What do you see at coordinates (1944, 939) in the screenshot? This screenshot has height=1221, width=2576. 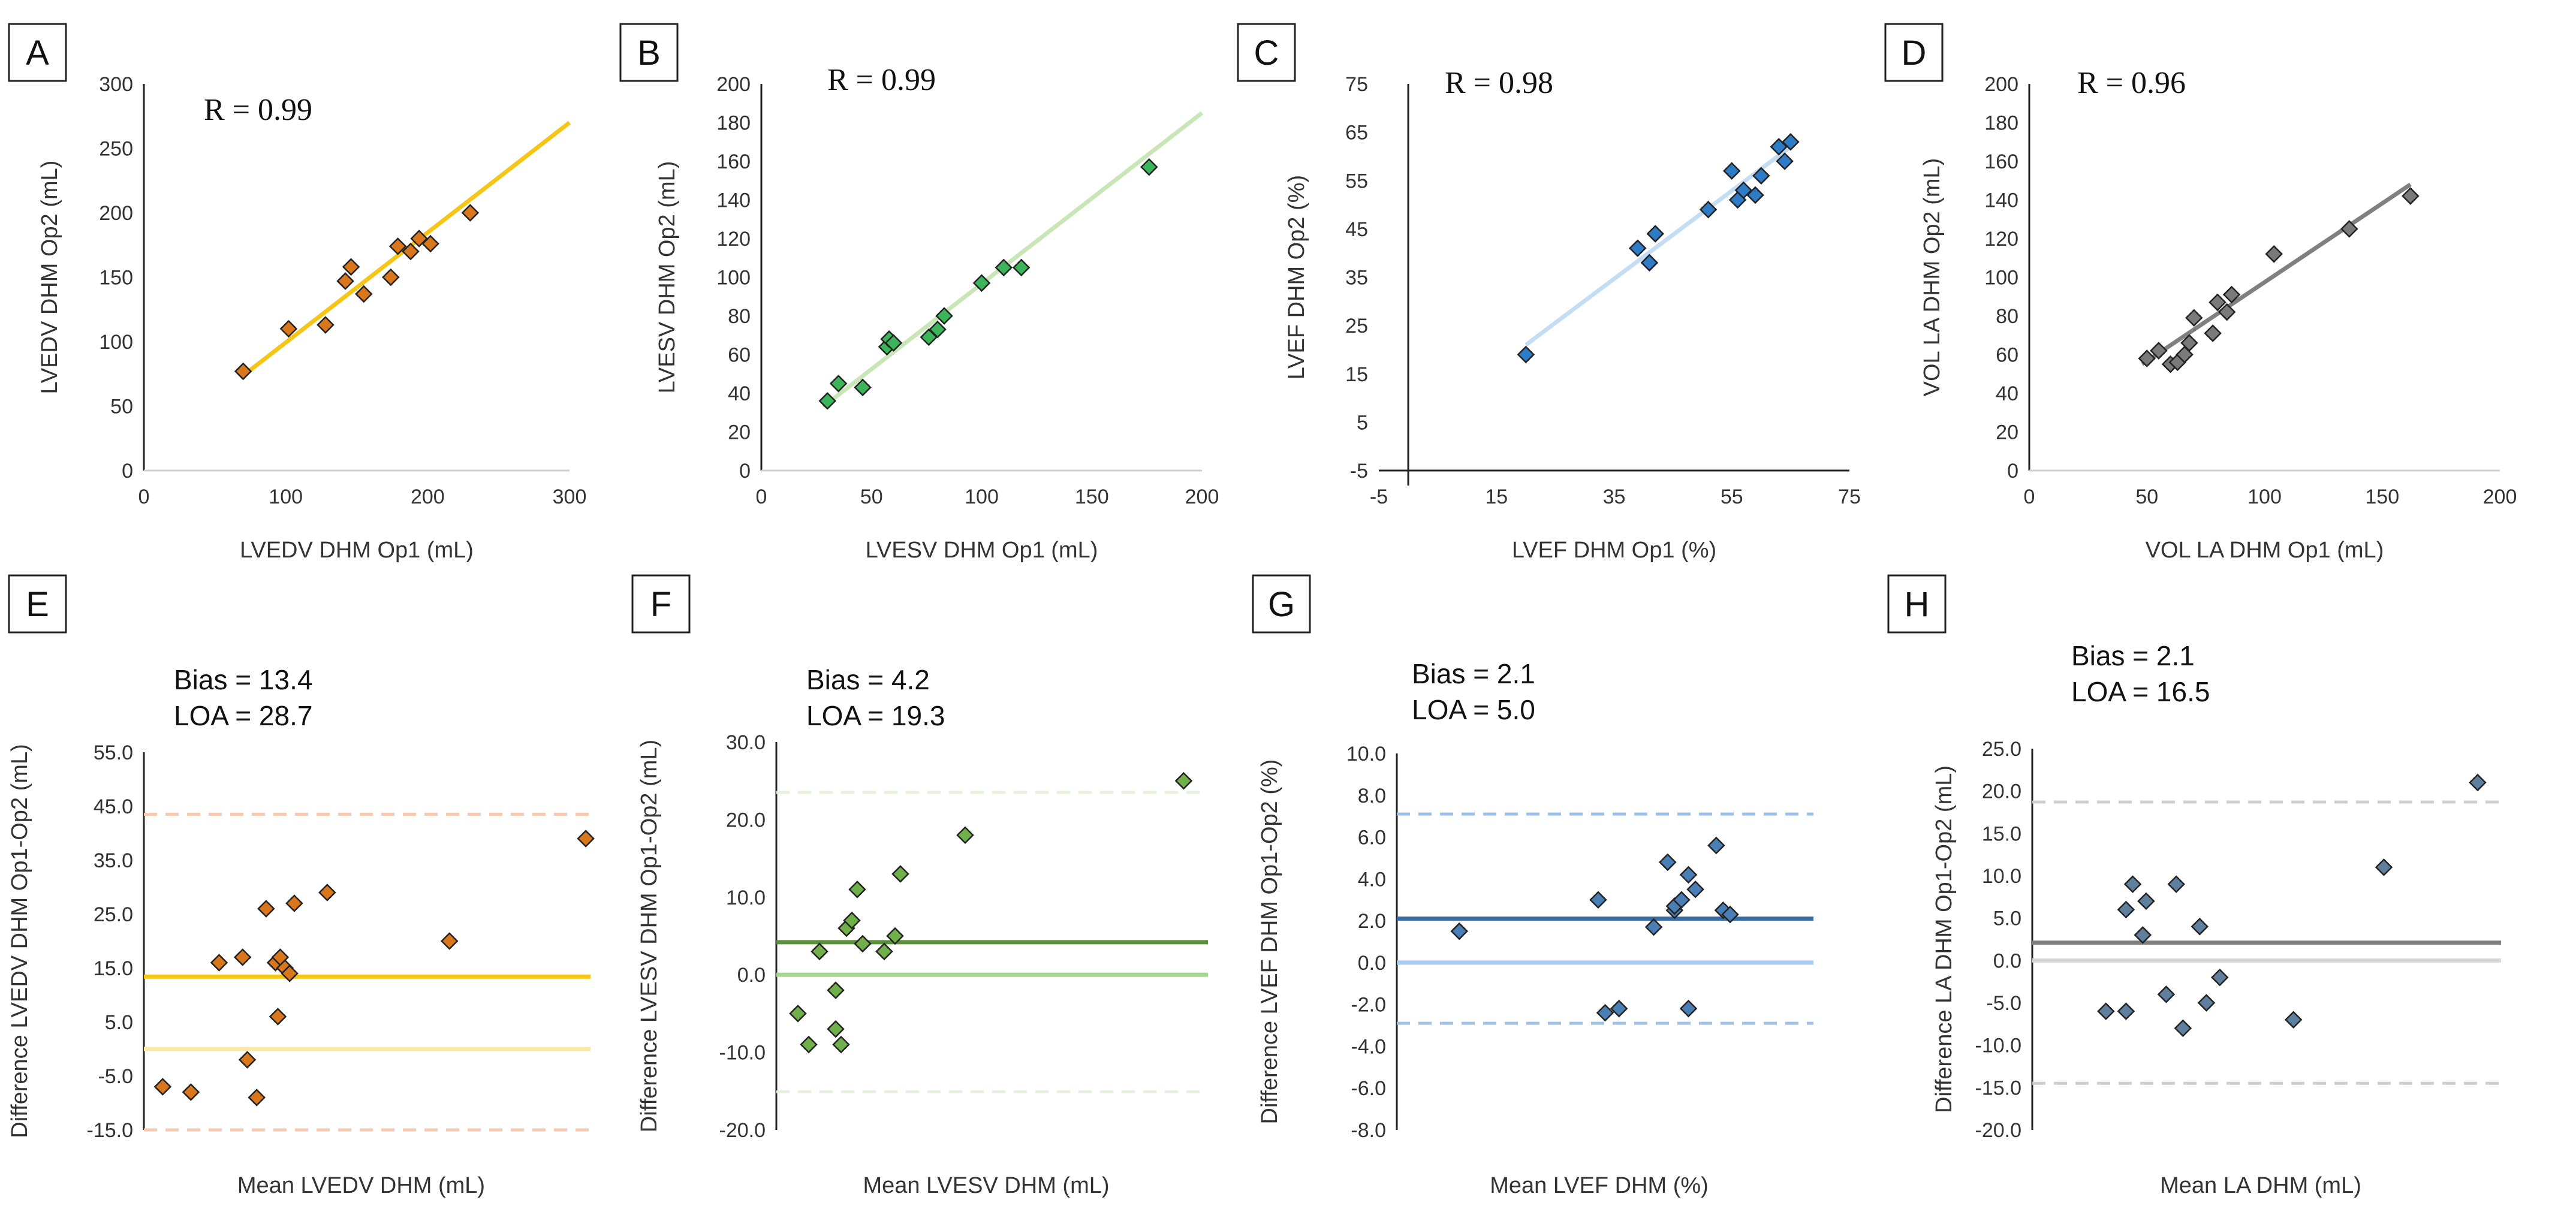 I see `y-axis-label: Difference LA DHM Op1-Op2 (mL)` at bounding box center [1944, 939].